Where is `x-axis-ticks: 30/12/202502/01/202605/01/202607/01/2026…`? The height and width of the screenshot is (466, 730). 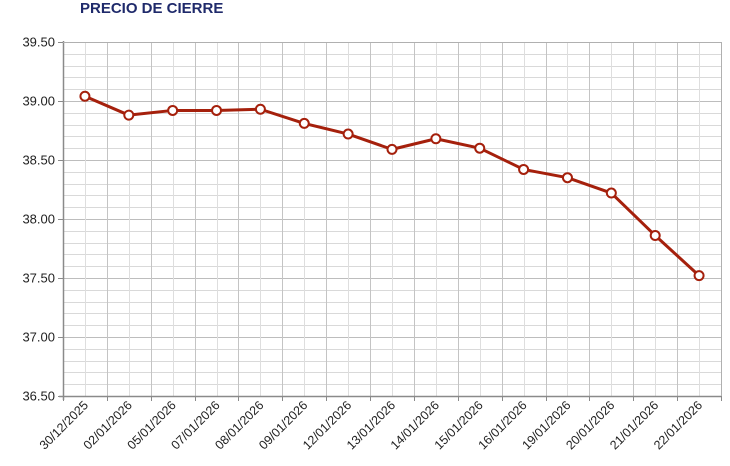
x-axis-ticks: 30/12/202502/01/202605/01/202607/01/2026… is located at coordinates (379, 424).